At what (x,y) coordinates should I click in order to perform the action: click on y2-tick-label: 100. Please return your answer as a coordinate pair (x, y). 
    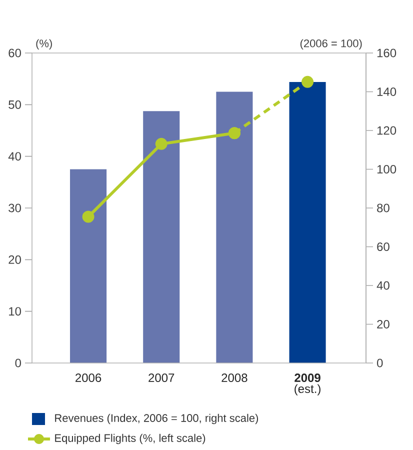
    Looking at the image, I should click on (386, 169).